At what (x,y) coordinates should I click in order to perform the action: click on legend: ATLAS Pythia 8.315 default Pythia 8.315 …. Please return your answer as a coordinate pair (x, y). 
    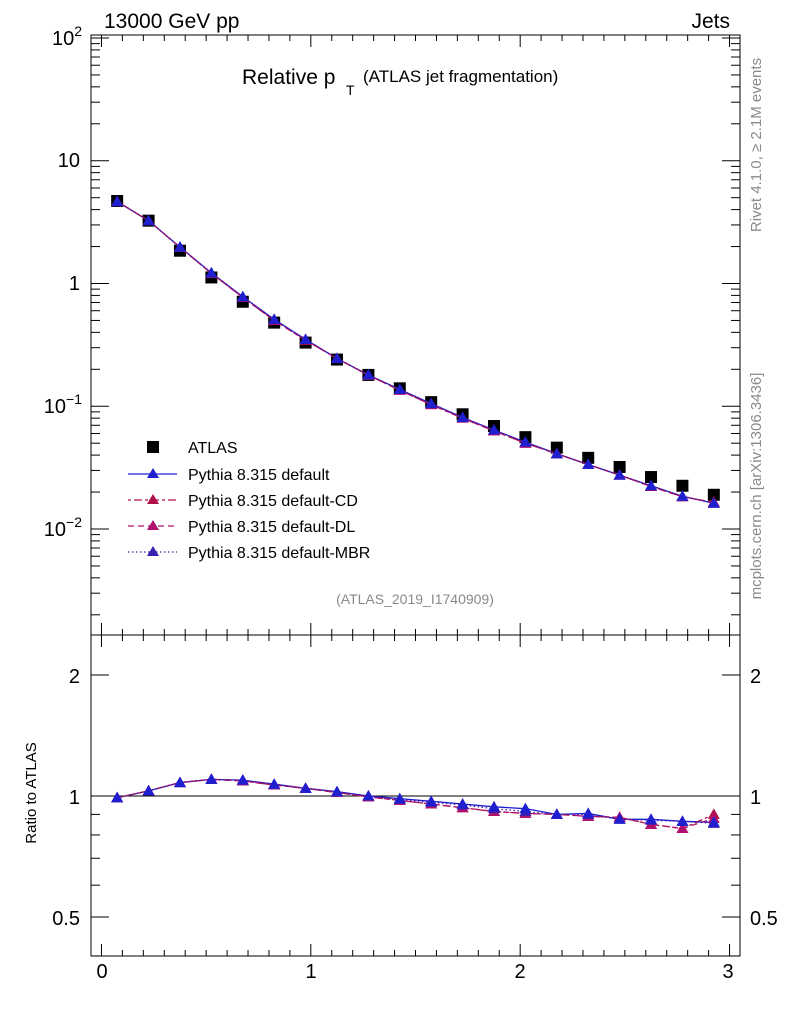
    Looking at the image, I should click on (249, 501).